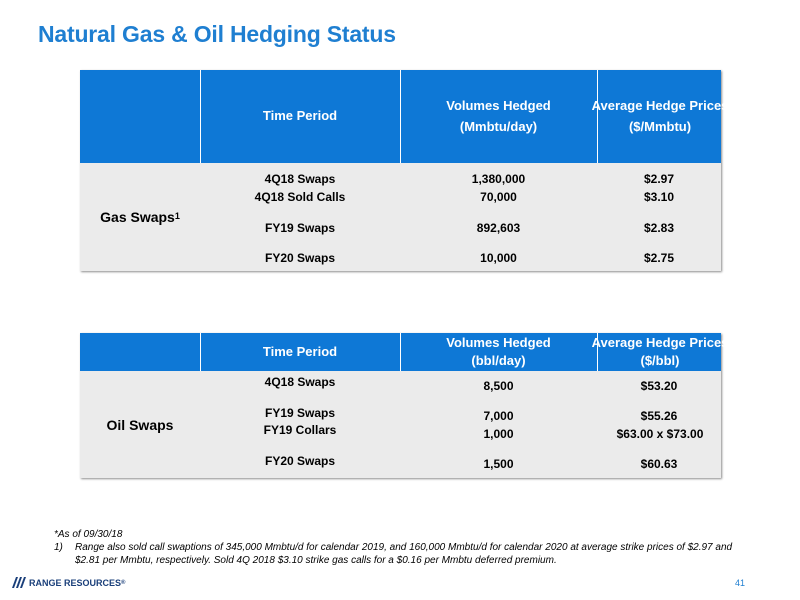  I want to click on oil-header-prices-line2: ($/bbl), so click(660, 360).